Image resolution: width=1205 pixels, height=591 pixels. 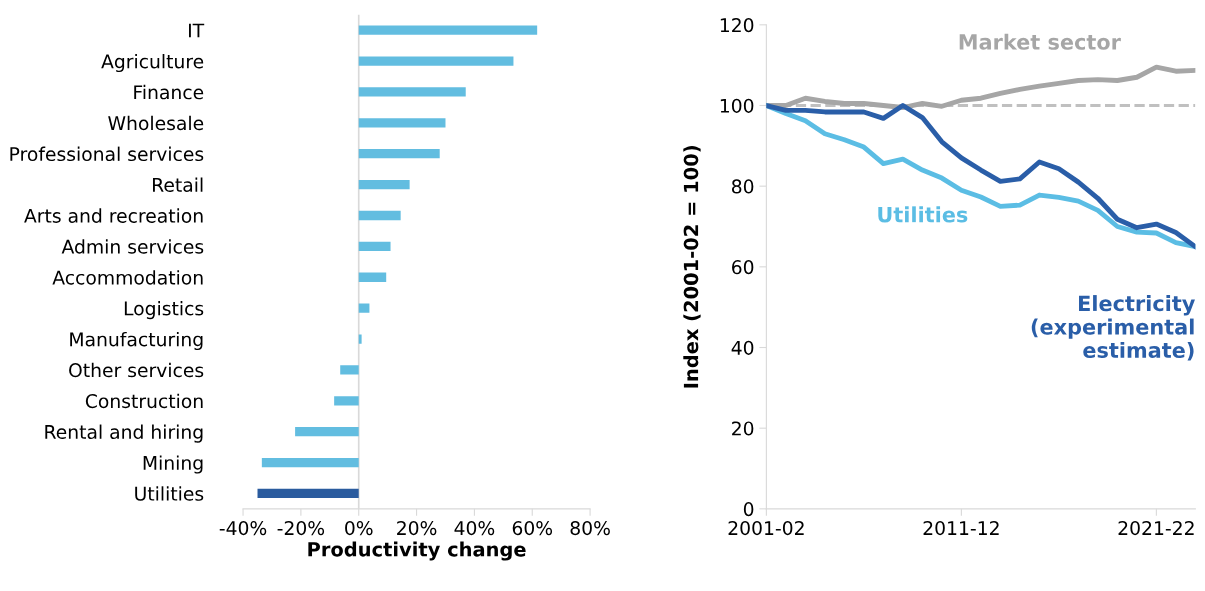 I want to click on x-tick-label: 2011-12, so click(x=961, y=528).